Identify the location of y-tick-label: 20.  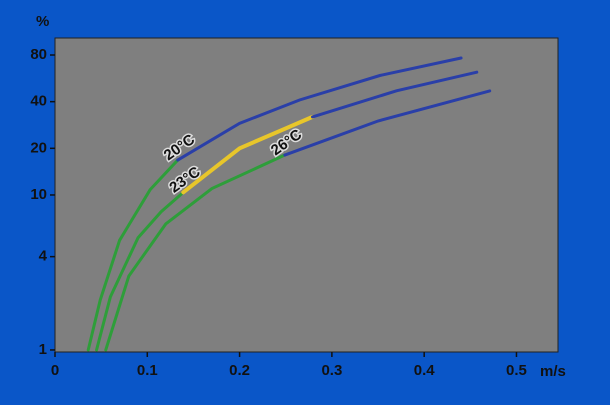
(38, 147).